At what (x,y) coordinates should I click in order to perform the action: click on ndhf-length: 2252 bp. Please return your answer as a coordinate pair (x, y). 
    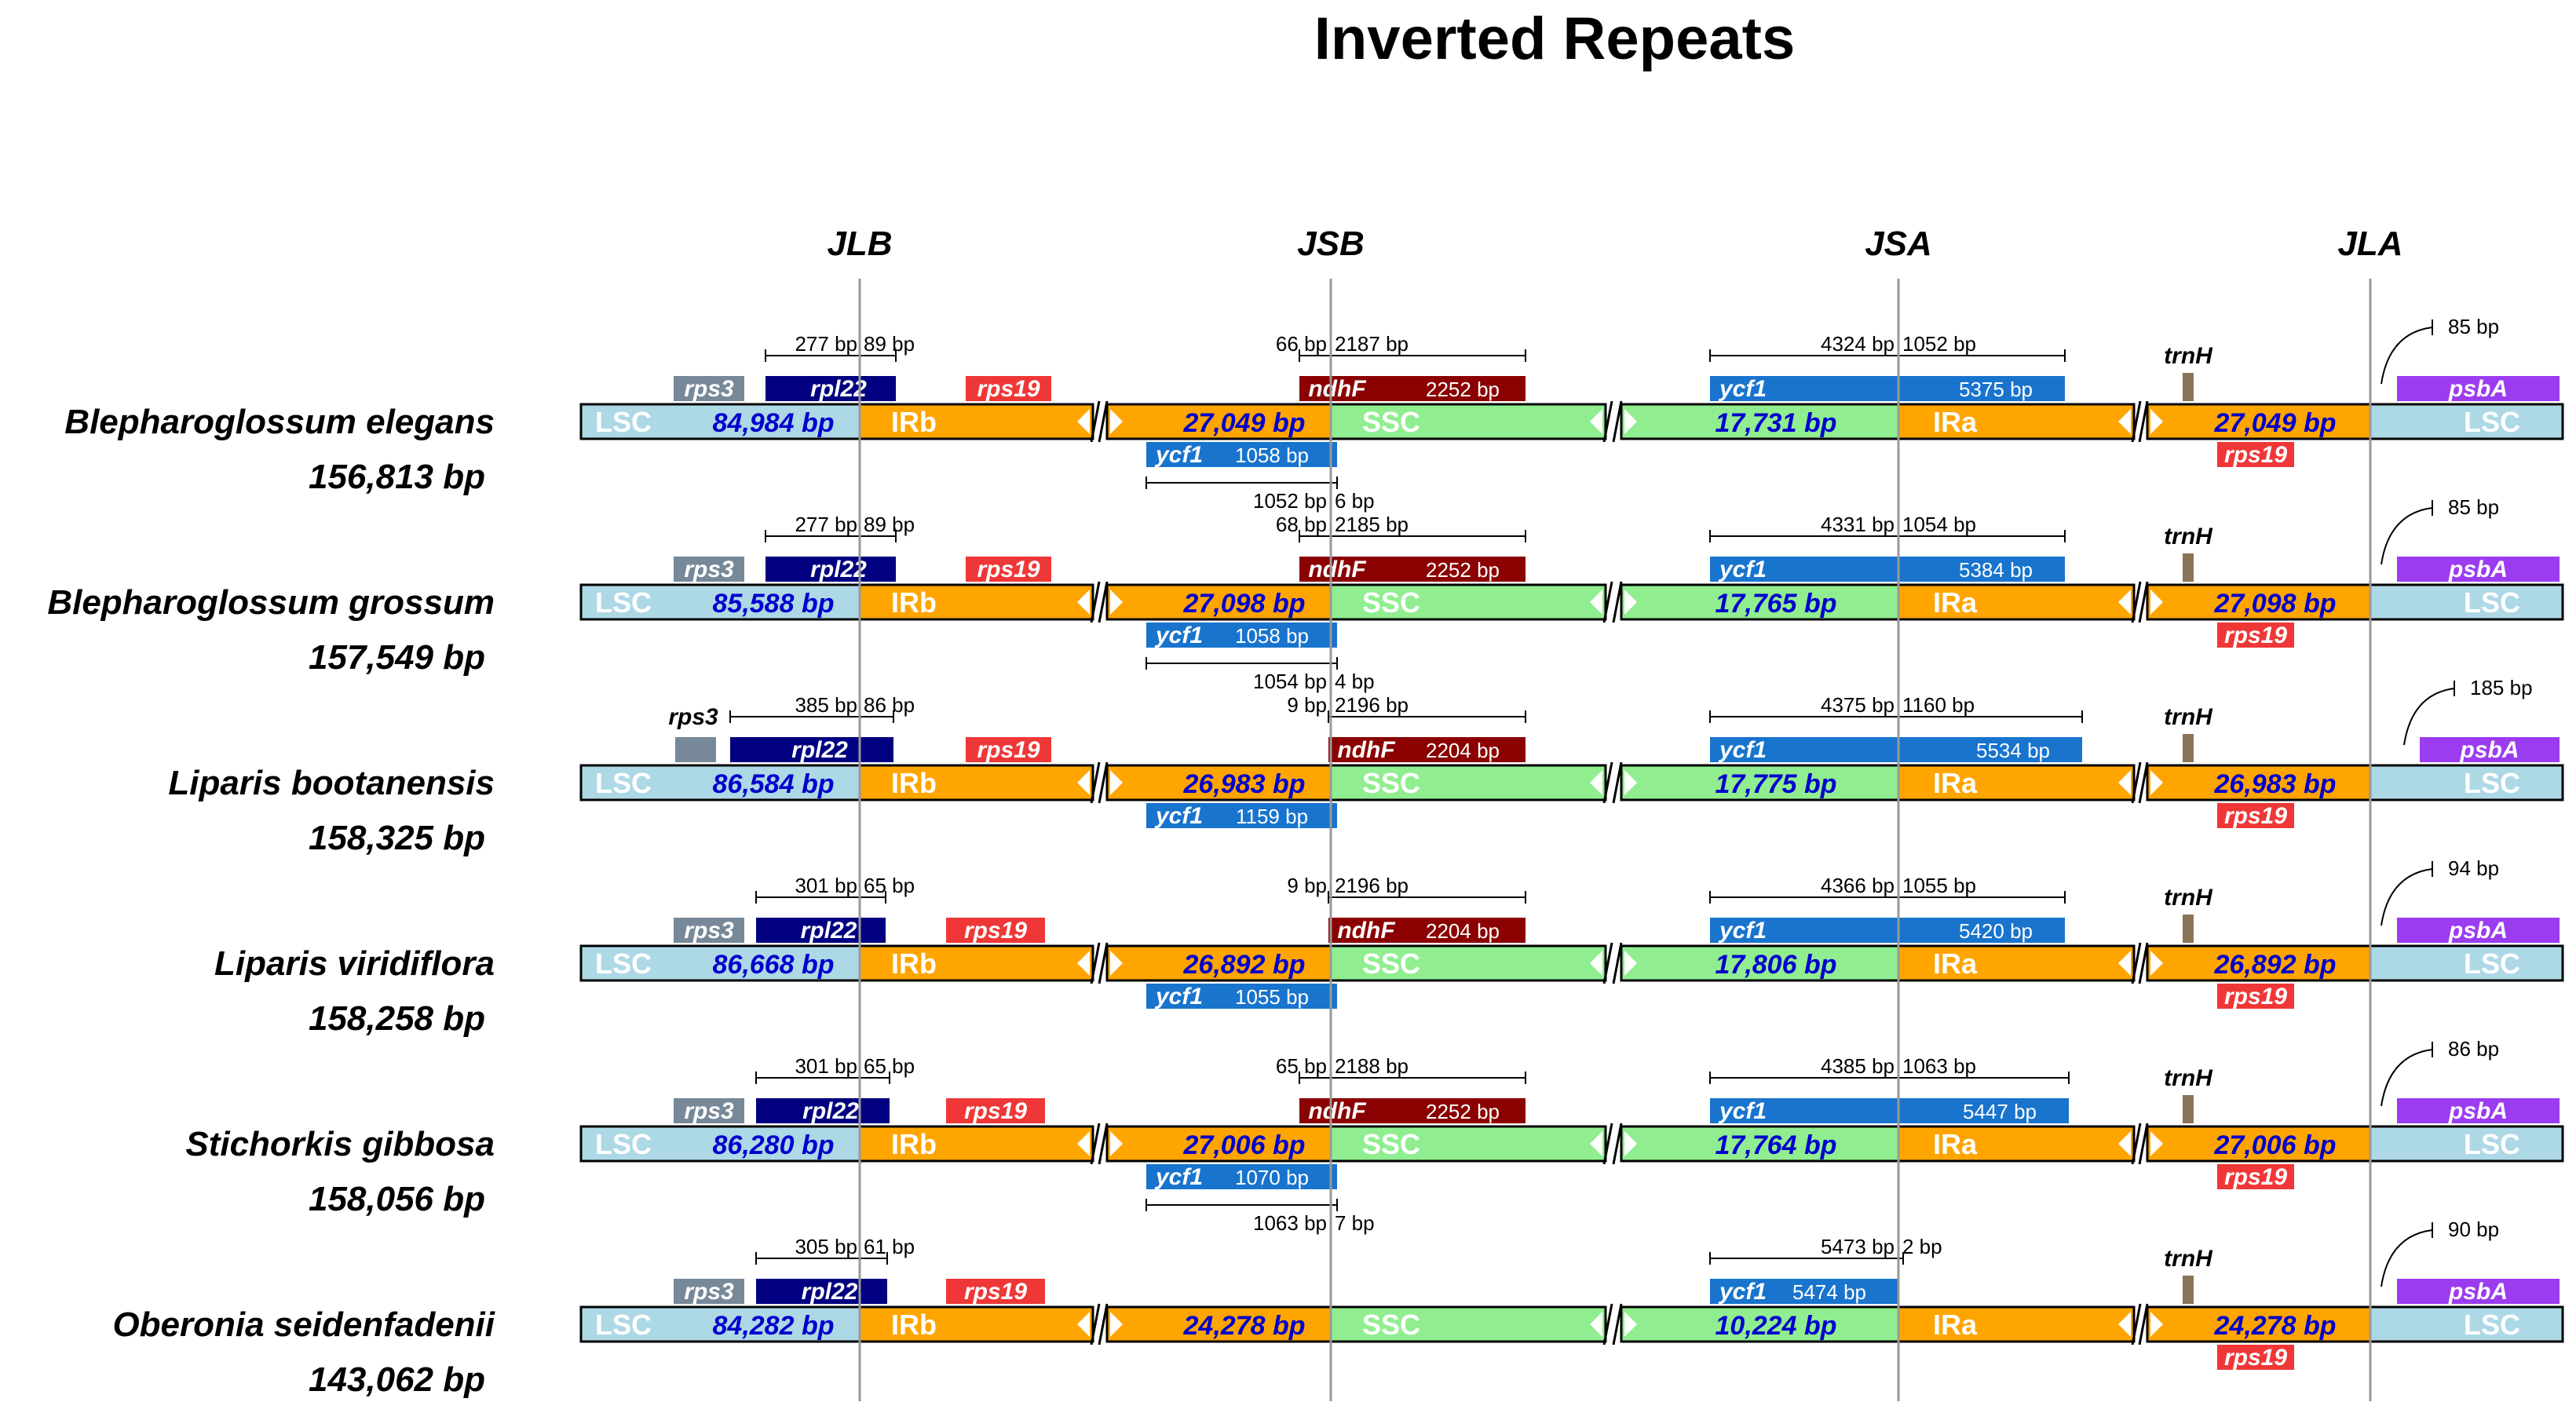
    Looking at the image, I should click on (1463, 1111).